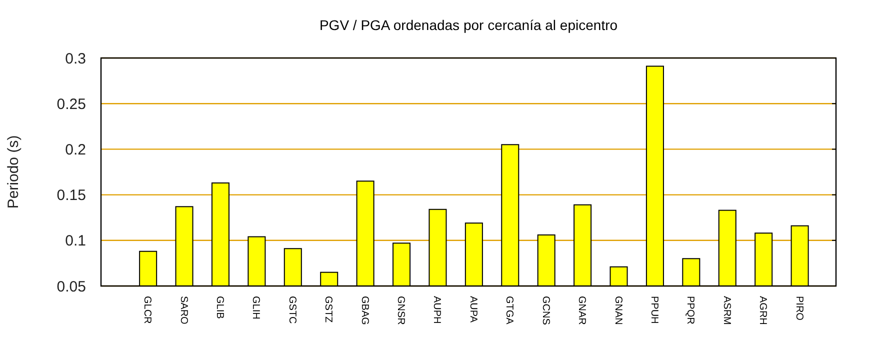 This screenshot has height=350, width=870. What do you see at coordinates (219, 308) in the screenshot?
I see `x-tick-label: GLIB` at bounding box center [219, 308].